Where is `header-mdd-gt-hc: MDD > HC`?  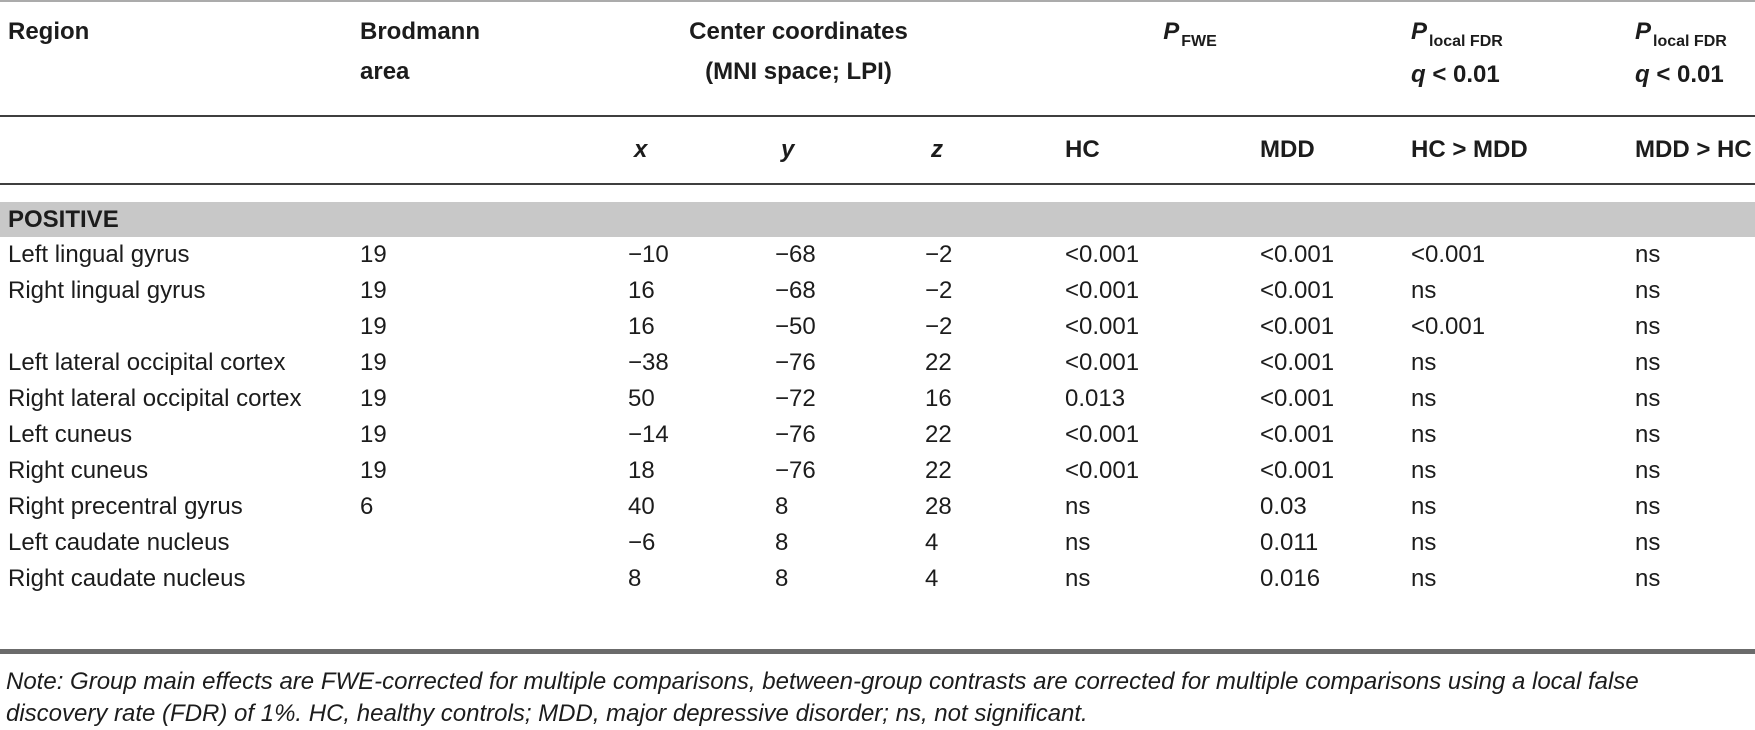
header-mdd-gt-hc: MDD > HC is located at coordinates (1695, 150).